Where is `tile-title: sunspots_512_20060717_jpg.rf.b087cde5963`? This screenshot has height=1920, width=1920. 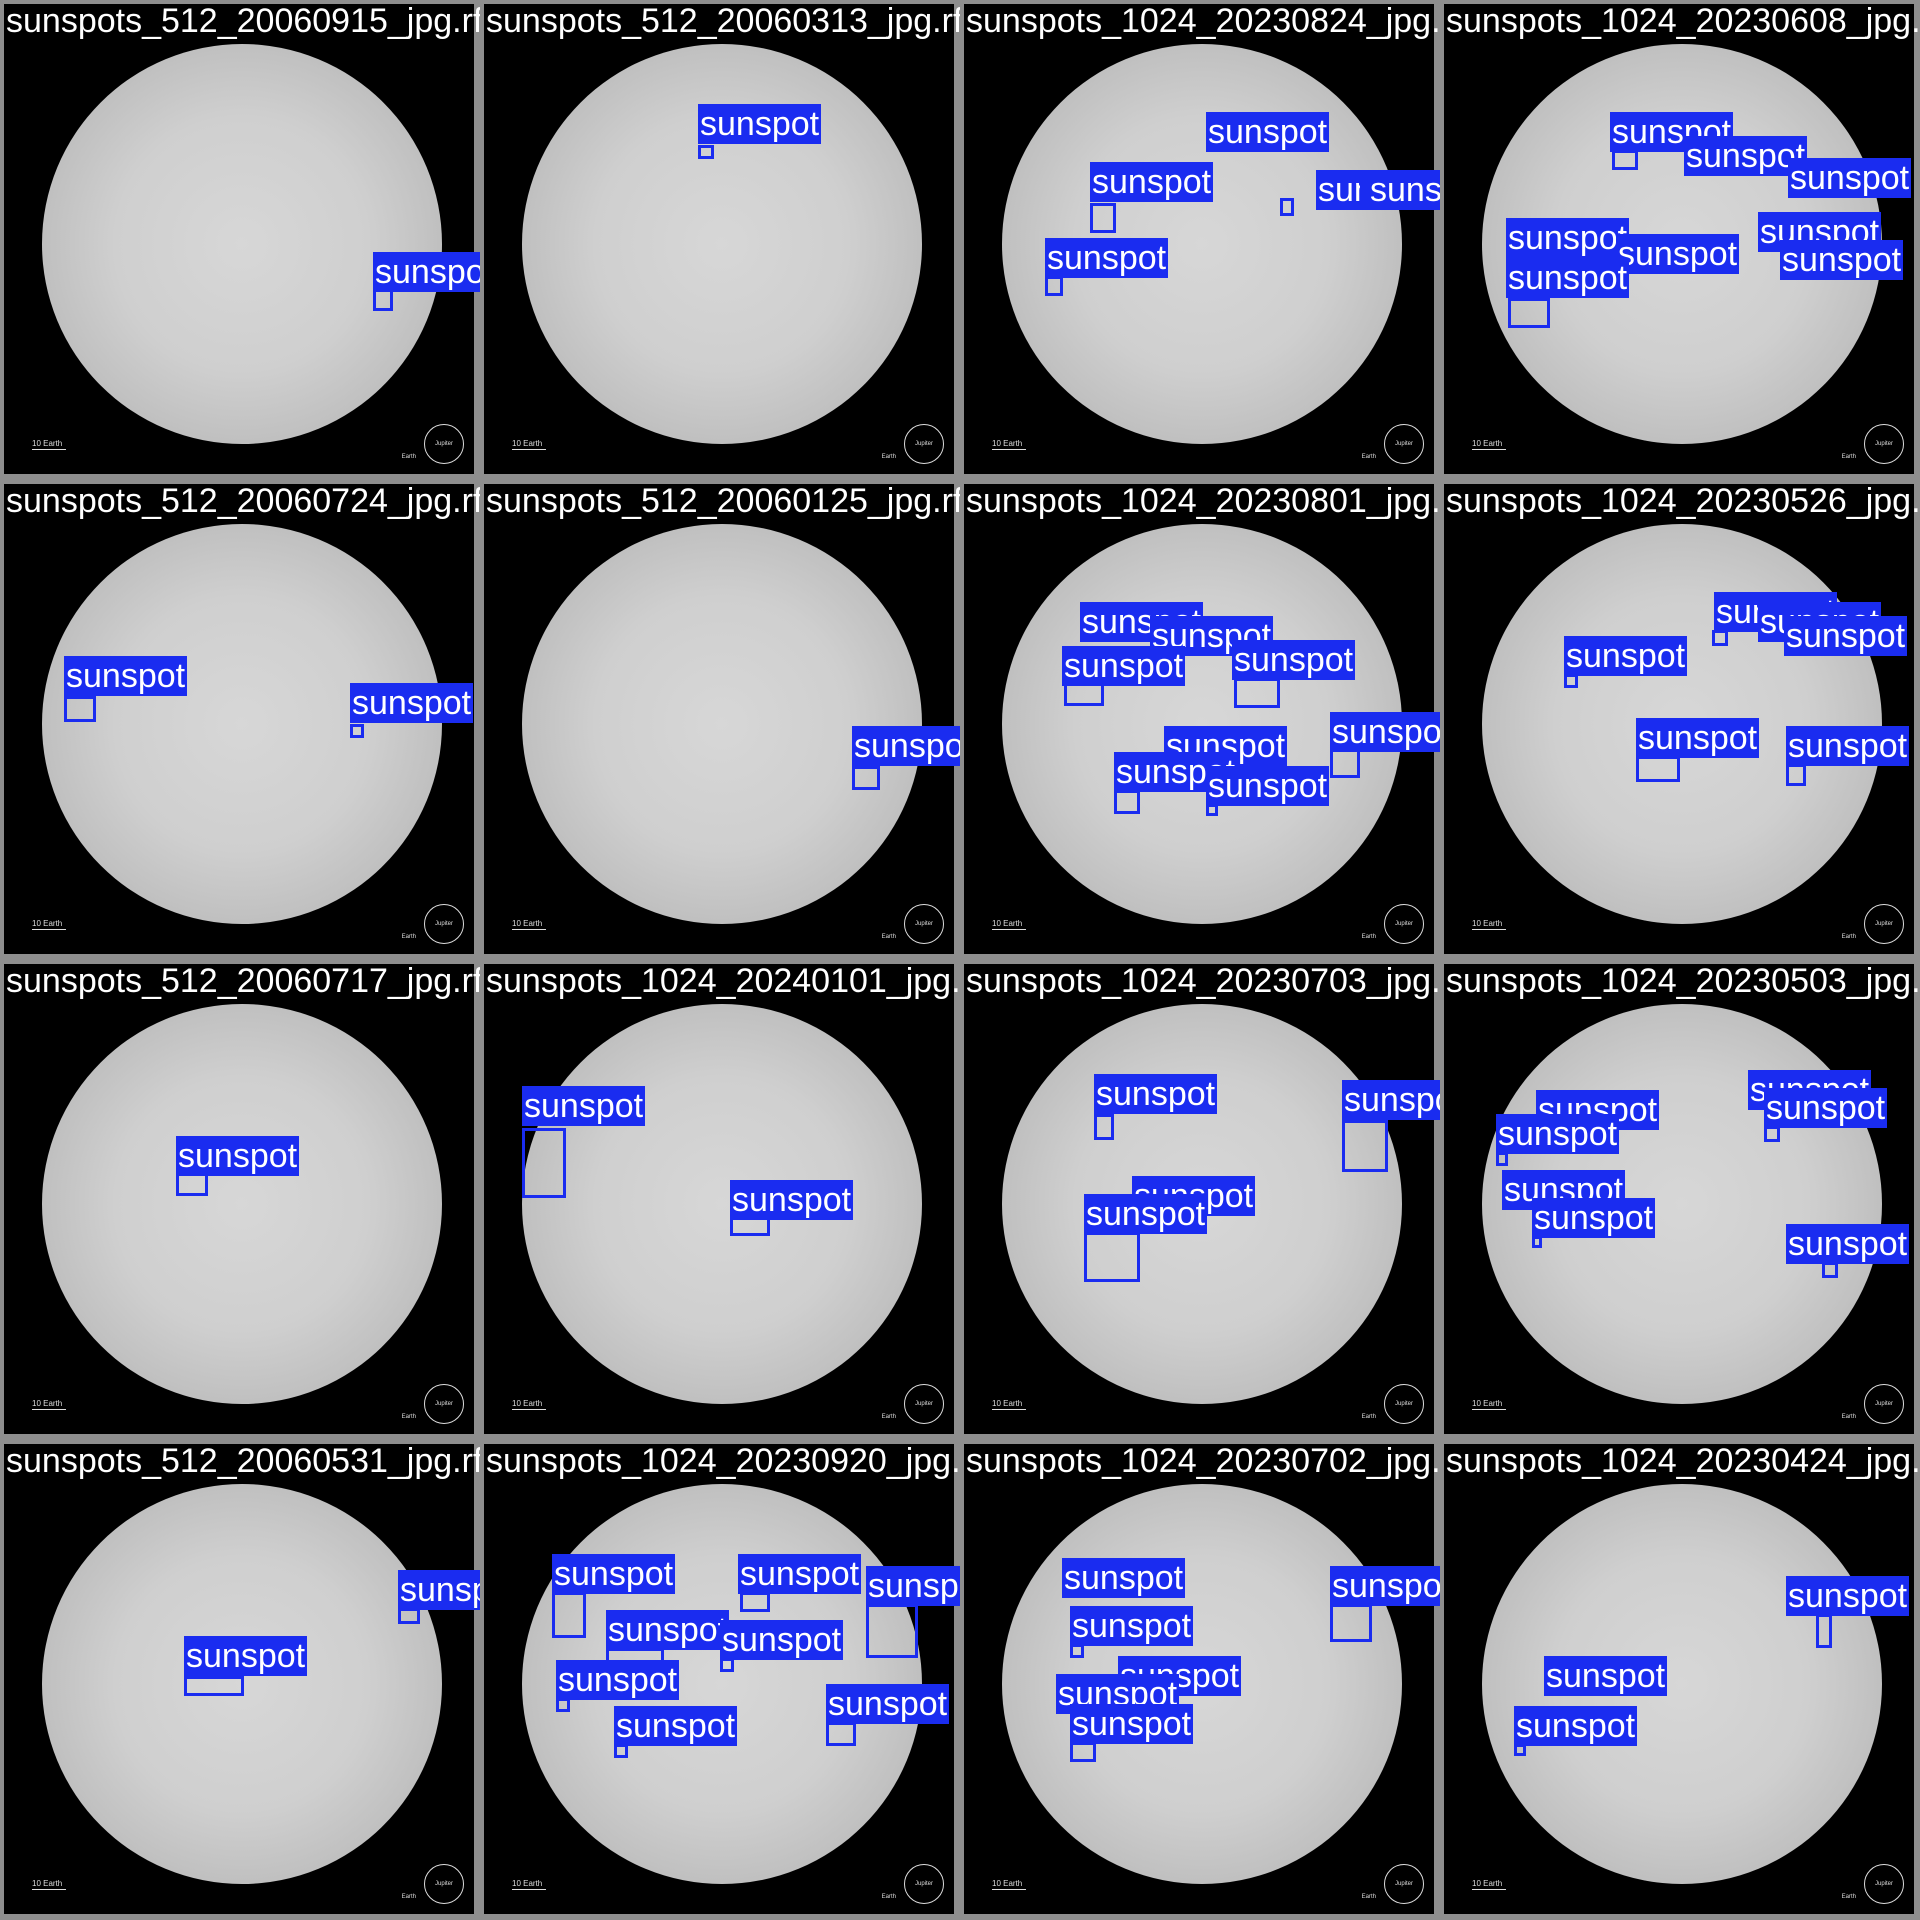
tile-title: sunspots_512_20060717_jpg.rf.b087cde5963 is located at coordinates (243, 981).